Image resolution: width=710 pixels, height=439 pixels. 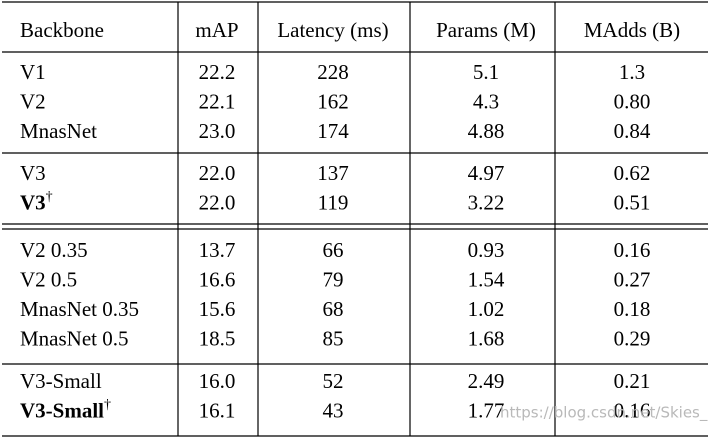 I want to click on cell: 5.1, so click(x=486, y=72).